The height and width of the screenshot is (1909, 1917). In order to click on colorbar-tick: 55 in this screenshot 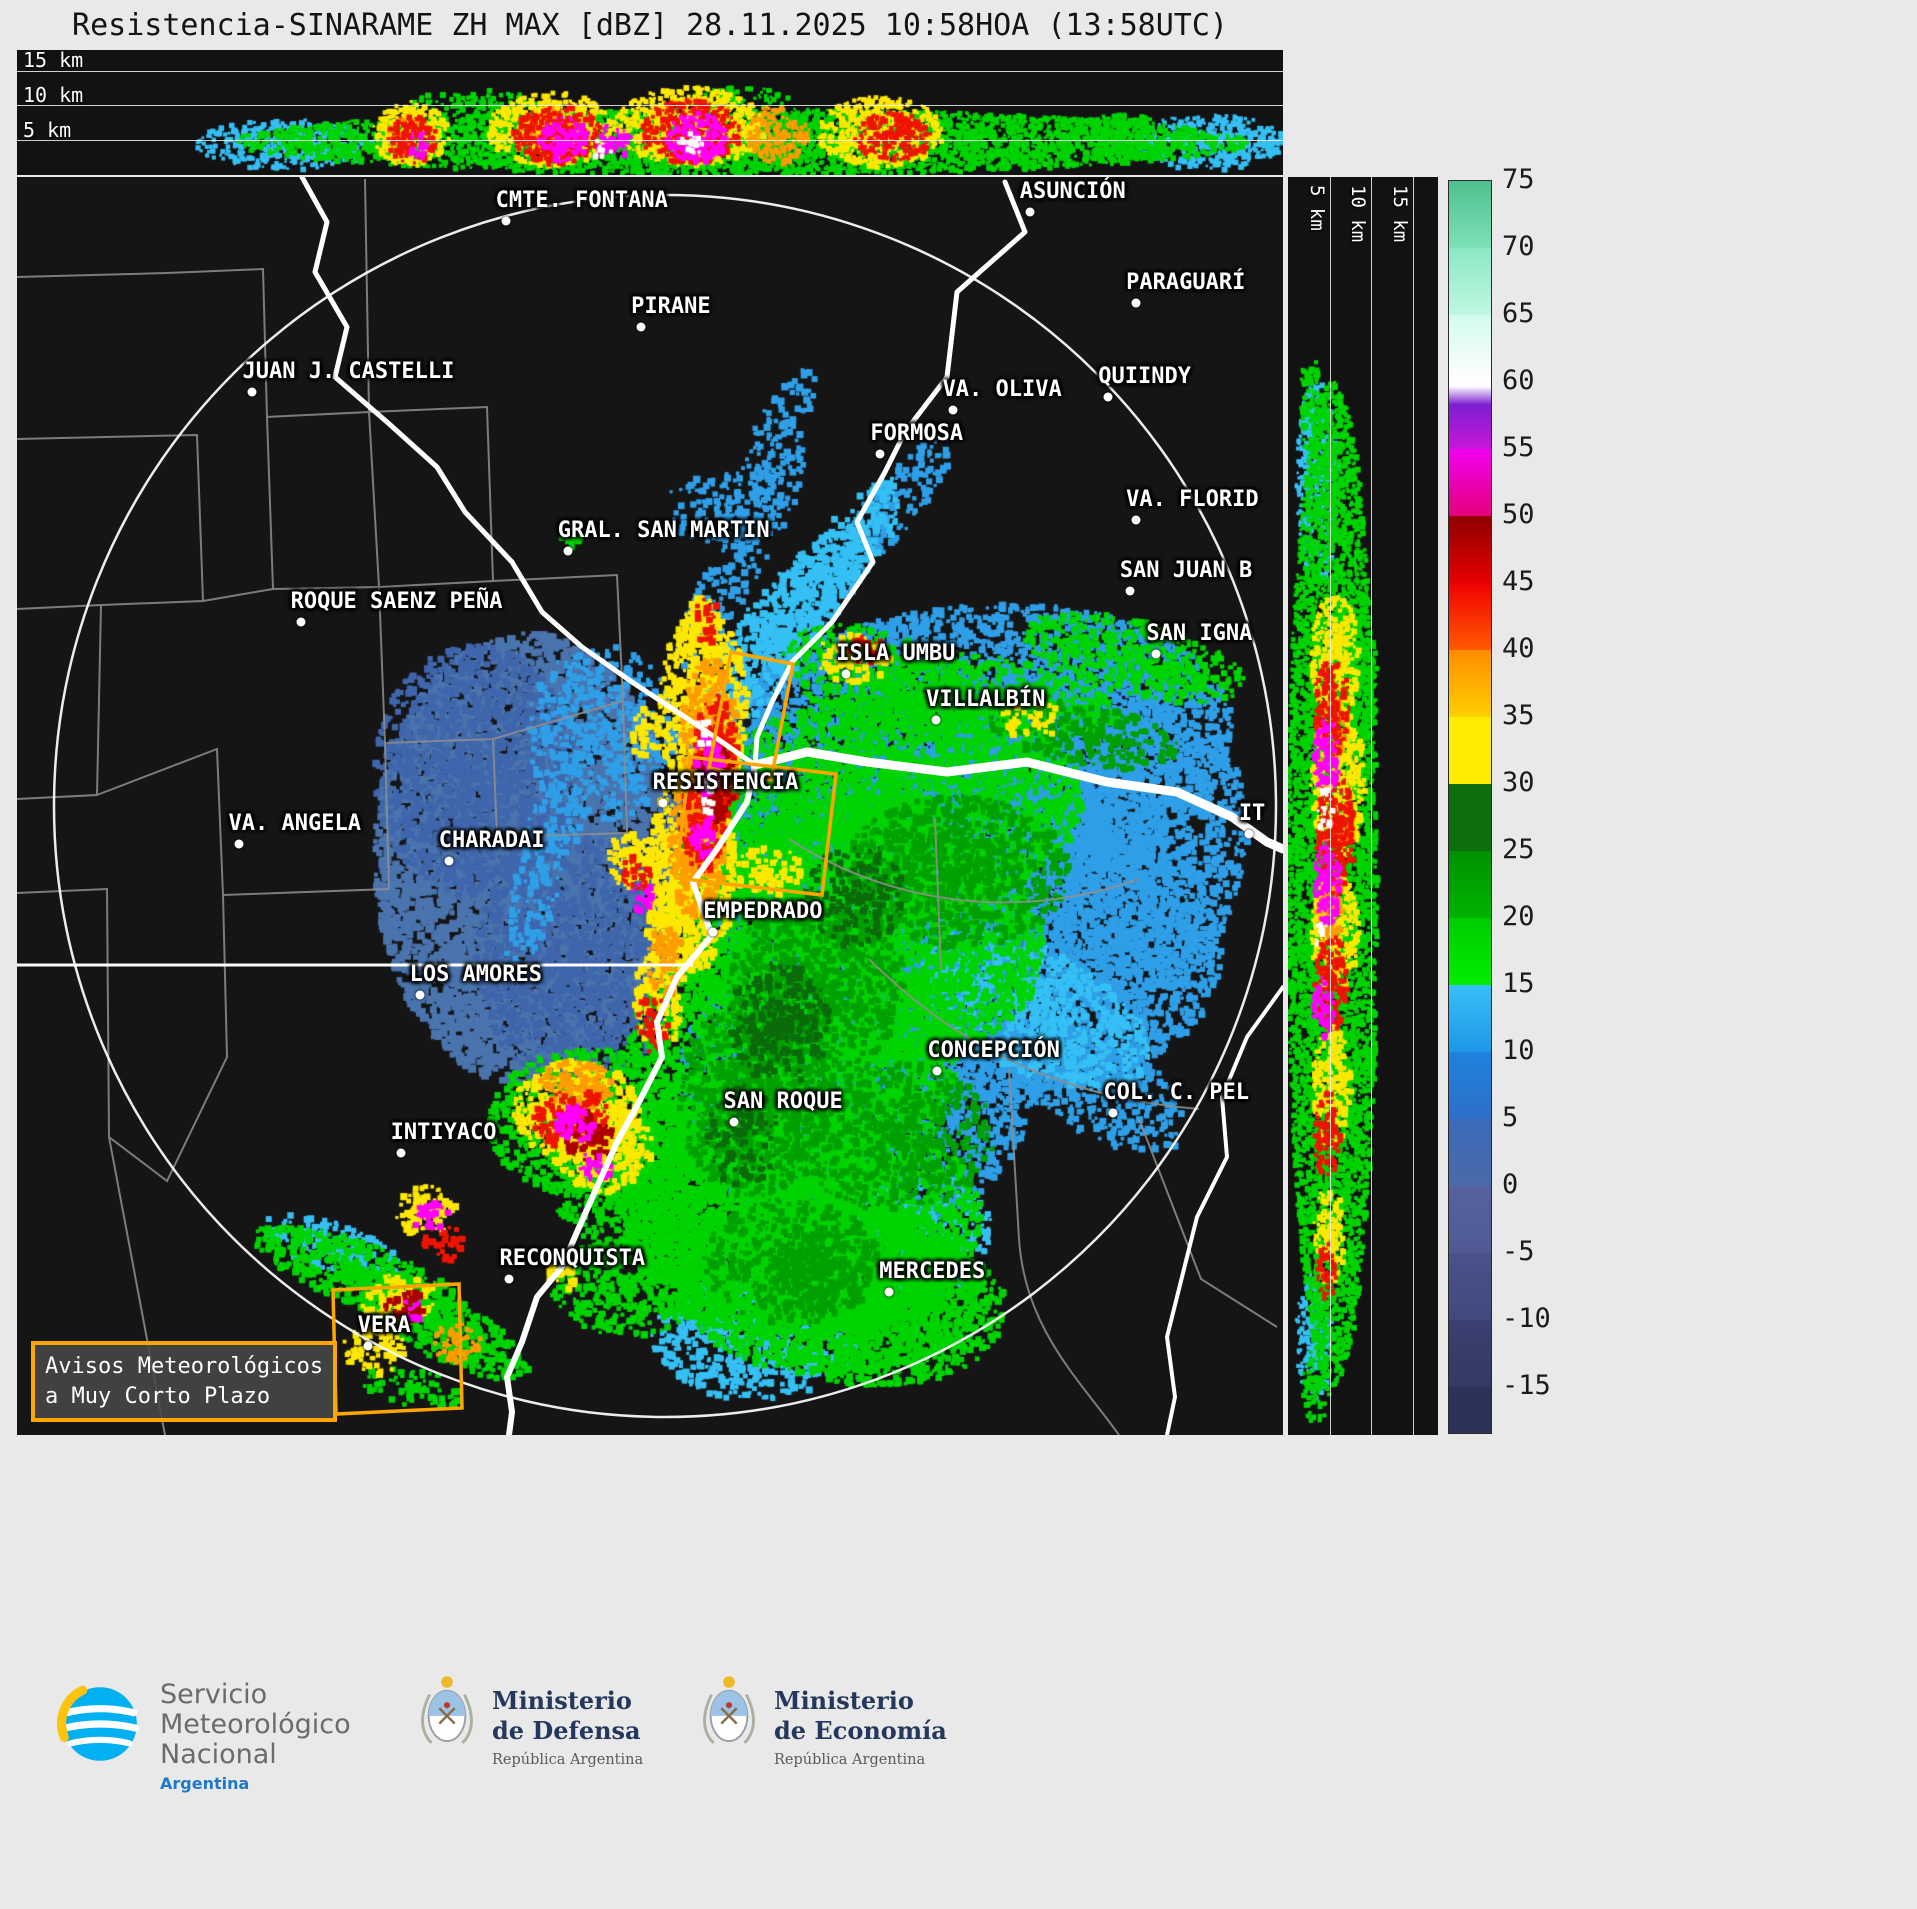, I will do `click(1518, 447)`.